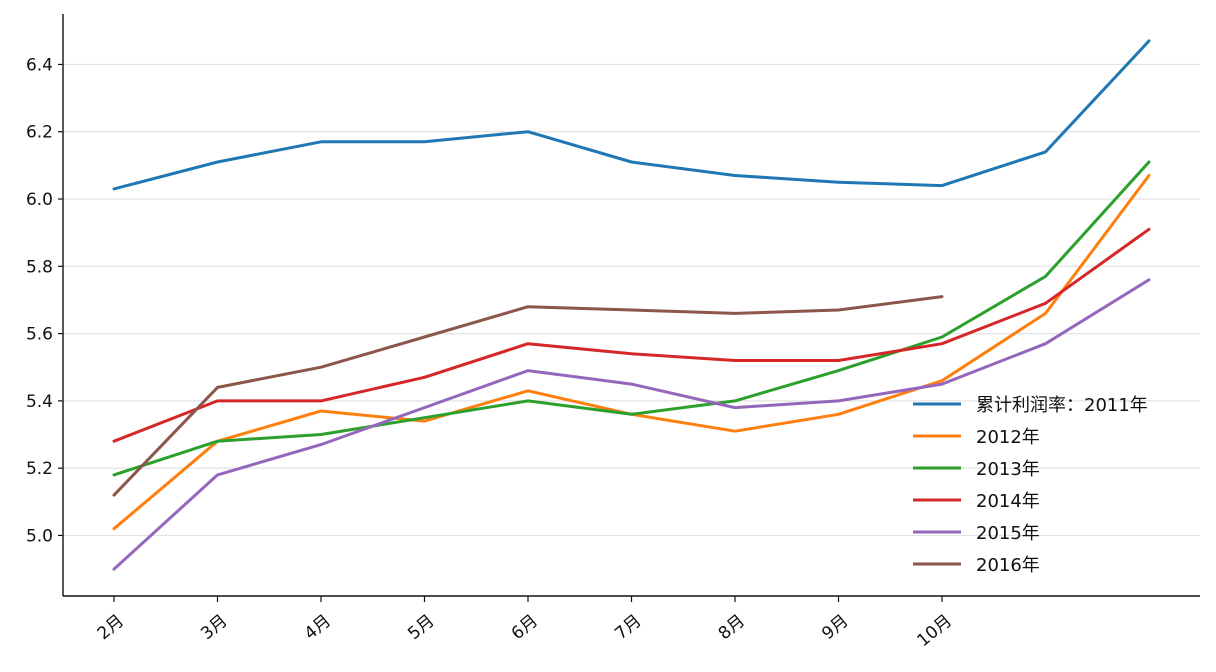 The image size is (1216, 672). Describe the element at coordinates (1008, 533) in the screenshot. I see `legend-label: 2015年` at that location.